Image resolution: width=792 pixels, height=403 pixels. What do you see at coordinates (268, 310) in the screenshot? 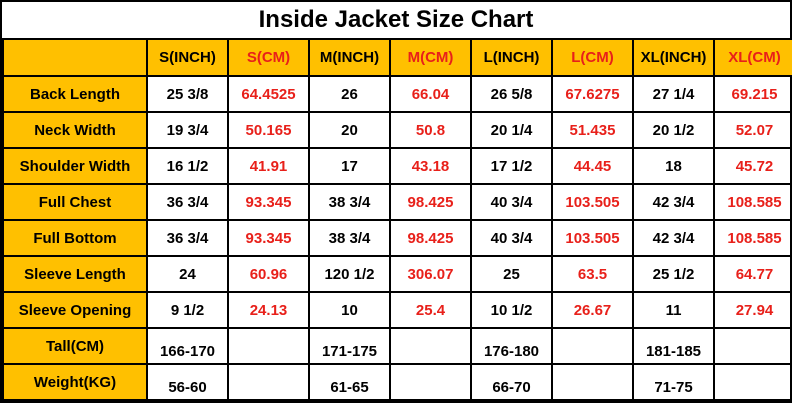
I see `size-value-cell: 24.13` at bounding box center [268, 310].